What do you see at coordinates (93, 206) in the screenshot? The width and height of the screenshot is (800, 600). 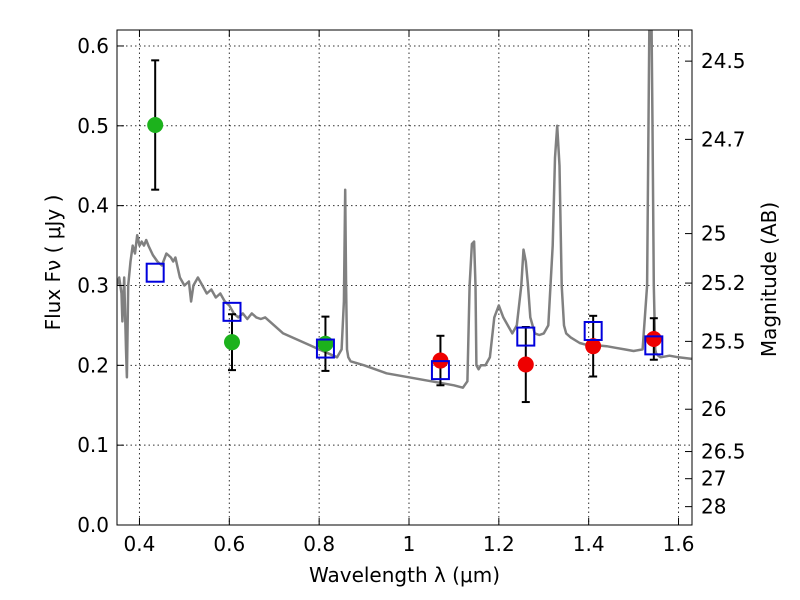 I see `y-tick-label: 0.4` at bounding box center [93, 206].